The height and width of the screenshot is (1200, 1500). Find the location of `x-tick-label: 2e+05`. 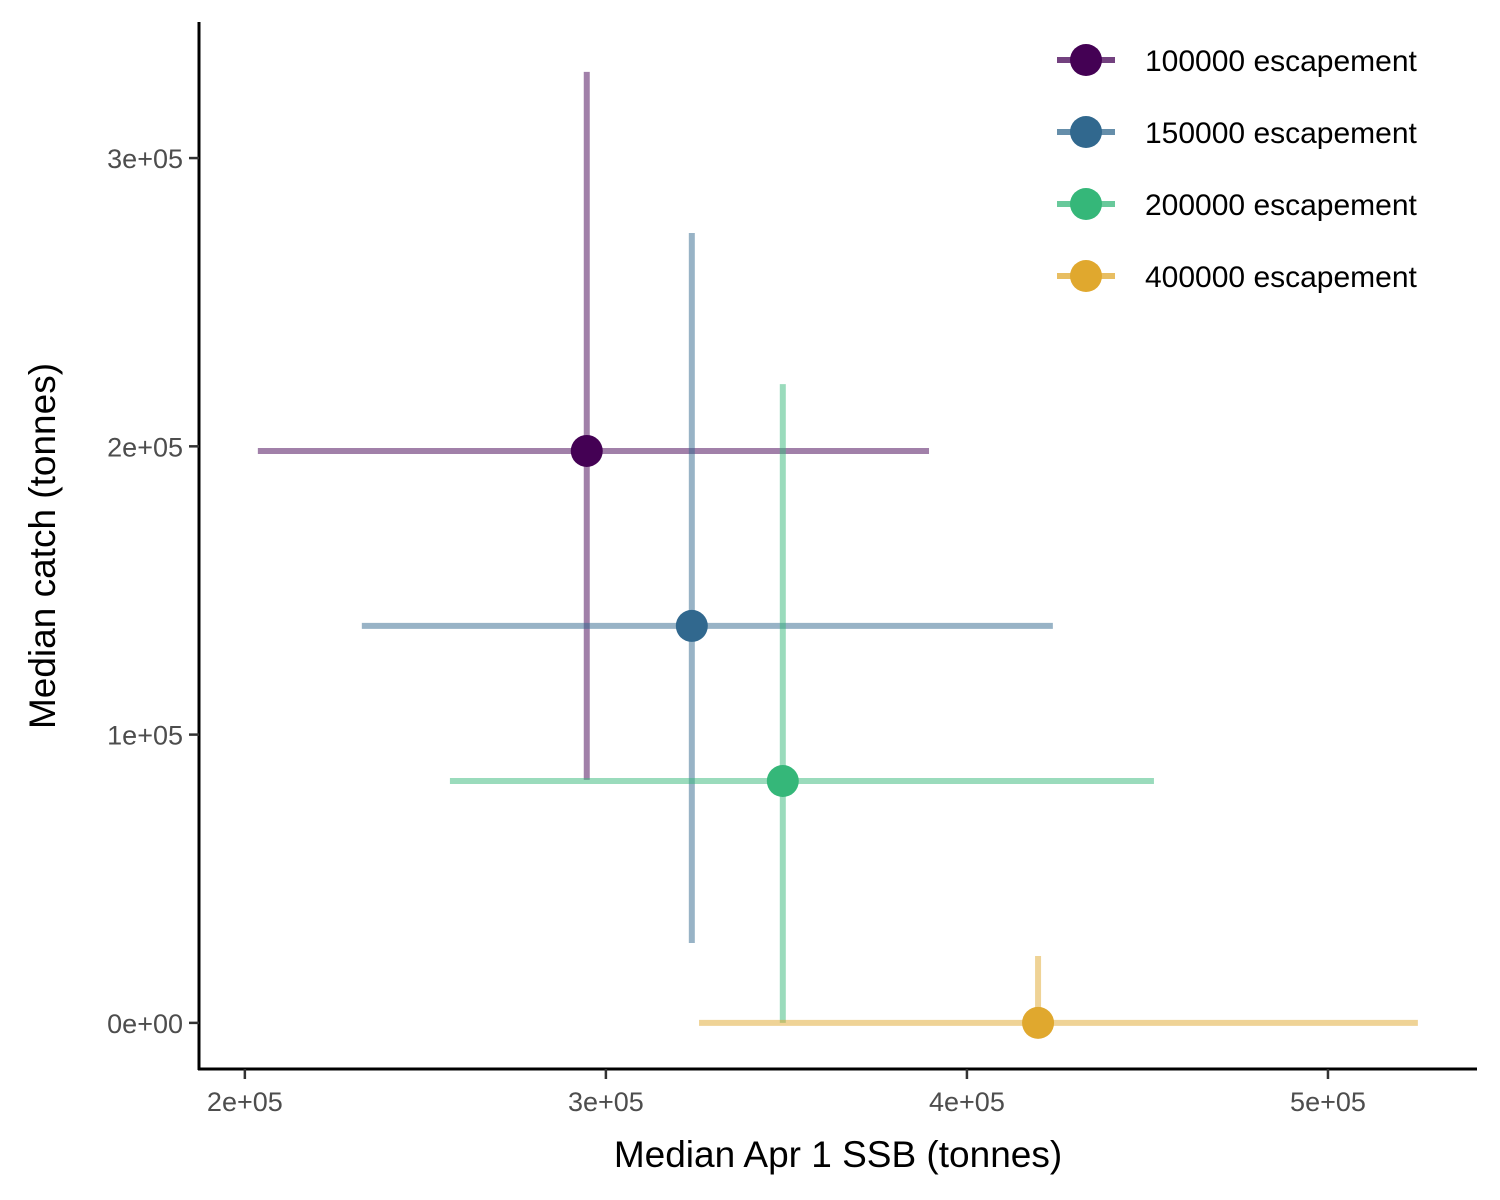

x-tick-label: 2e+05 is located at coordinates (245, 1102).